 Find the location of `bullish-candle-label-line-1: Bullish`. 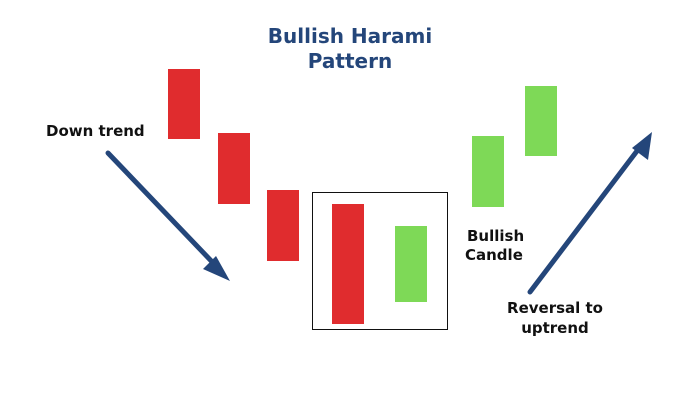

bullish-candle-label-line-1: Bullish is located at coordinates (496, 236).